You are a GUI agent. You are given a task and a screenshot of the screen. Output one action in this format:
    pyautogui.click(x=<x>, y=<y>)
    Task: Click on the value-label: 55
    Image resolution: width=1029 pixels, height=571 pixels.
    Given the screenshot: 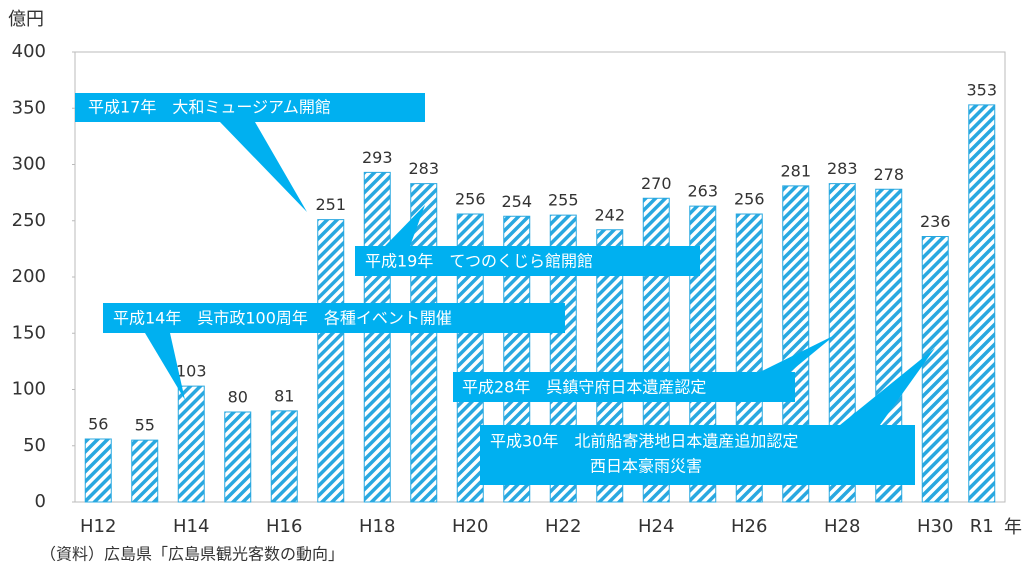 What is the action you would take?
    pyautogui.click(x=145, y=425)
    